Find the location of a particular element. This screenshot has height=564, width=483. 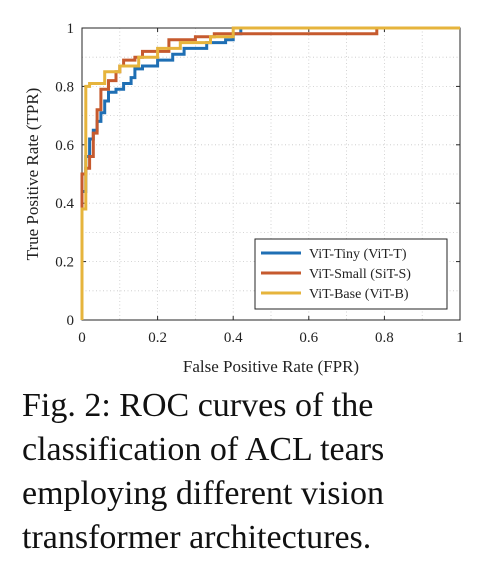

x-axis-label: False Positive Rate (FPR) is located at coordinates (271, 366).